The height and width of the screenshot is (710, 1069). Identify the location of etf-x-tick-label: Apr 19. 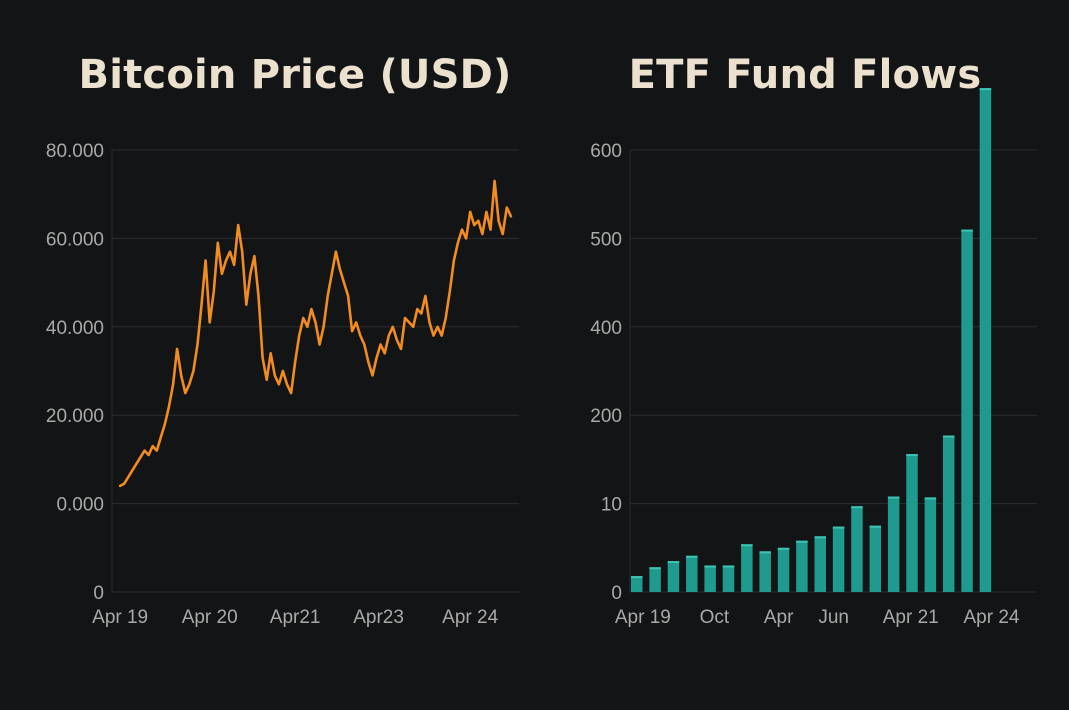
(643, 617).